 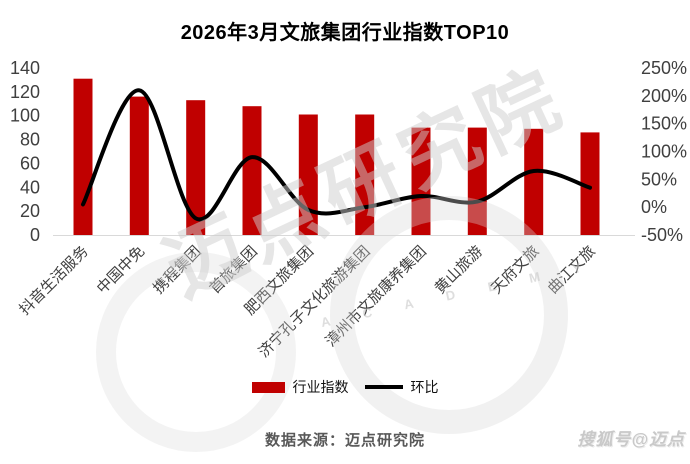 I want to click on right-axis-tick: 100%, so click(x=664, y=152).